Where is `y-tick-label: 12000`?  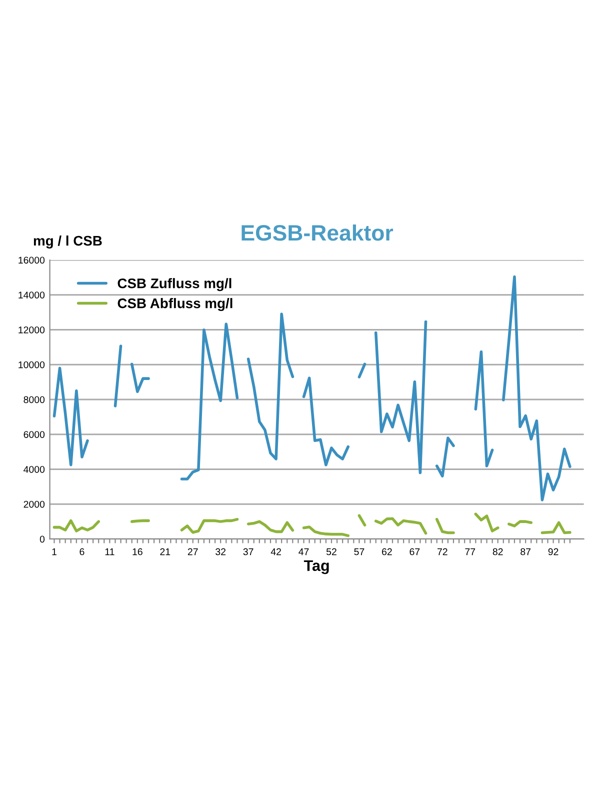
y-tick-label: 12000 is located at coordinates (31, 330).